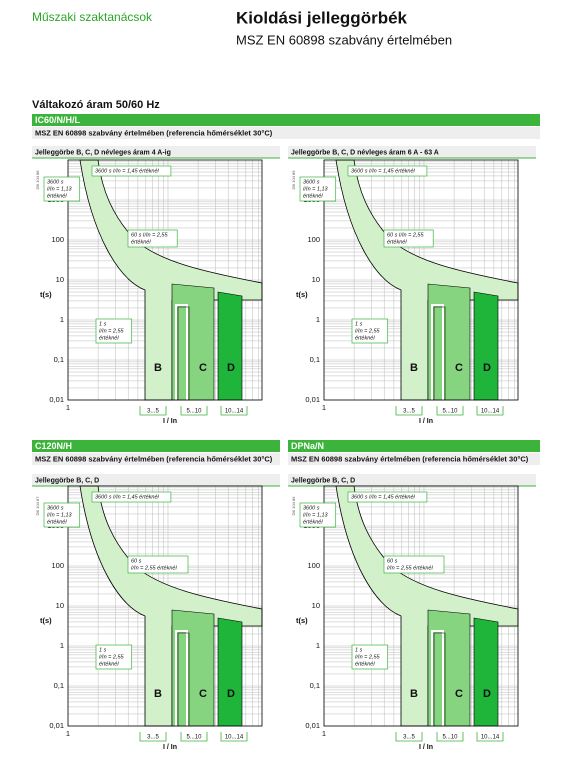 The image size is (573, 778). Describe the element at coordinates (136, 561) in the screenshot. I see `note-text: 60 s` at that location.